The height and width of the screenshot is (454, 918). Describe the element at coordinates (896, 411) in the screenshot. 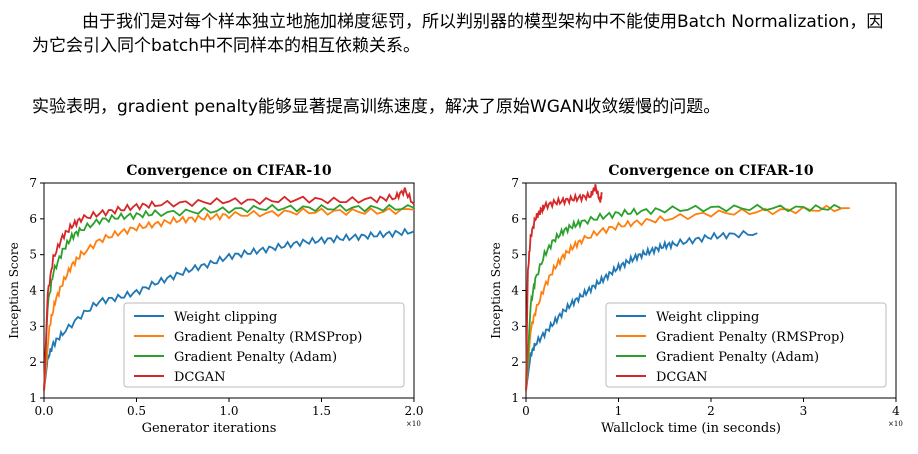

I see `x-tick-label: 4` at that location.